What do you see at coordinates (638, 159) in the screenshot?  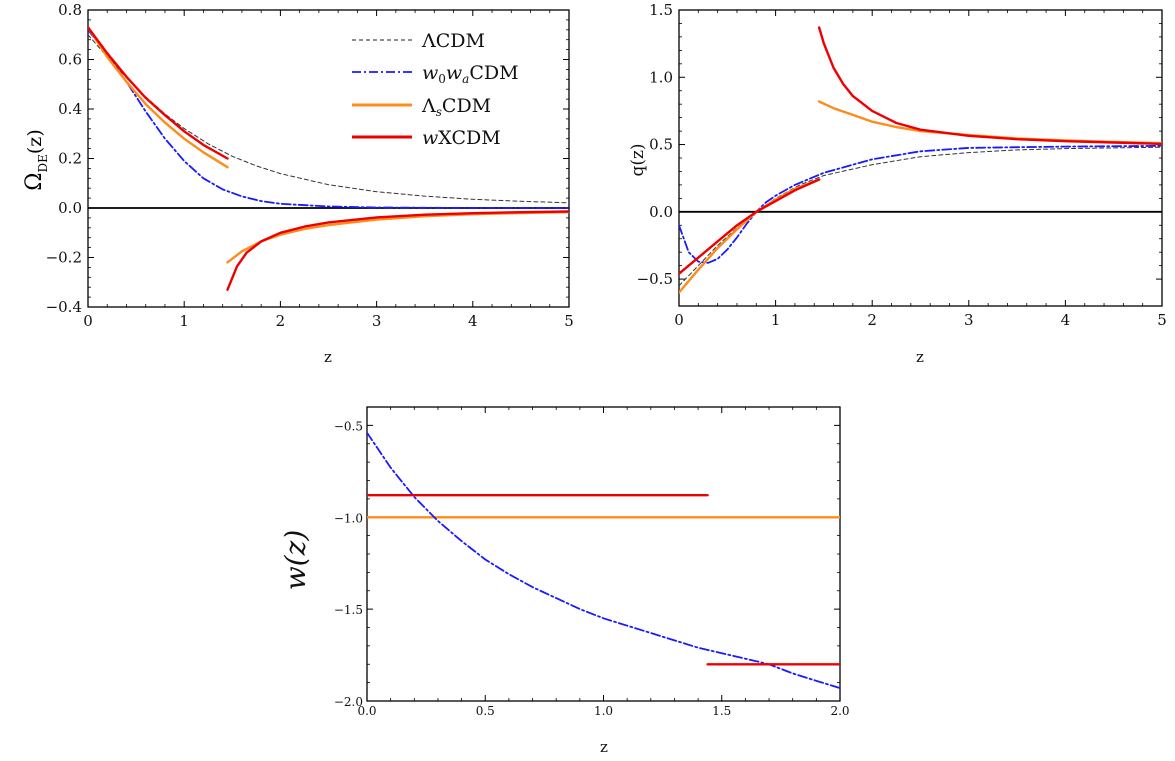 I see `y-axis-label: q(z)` at bounding box center [638, 159].